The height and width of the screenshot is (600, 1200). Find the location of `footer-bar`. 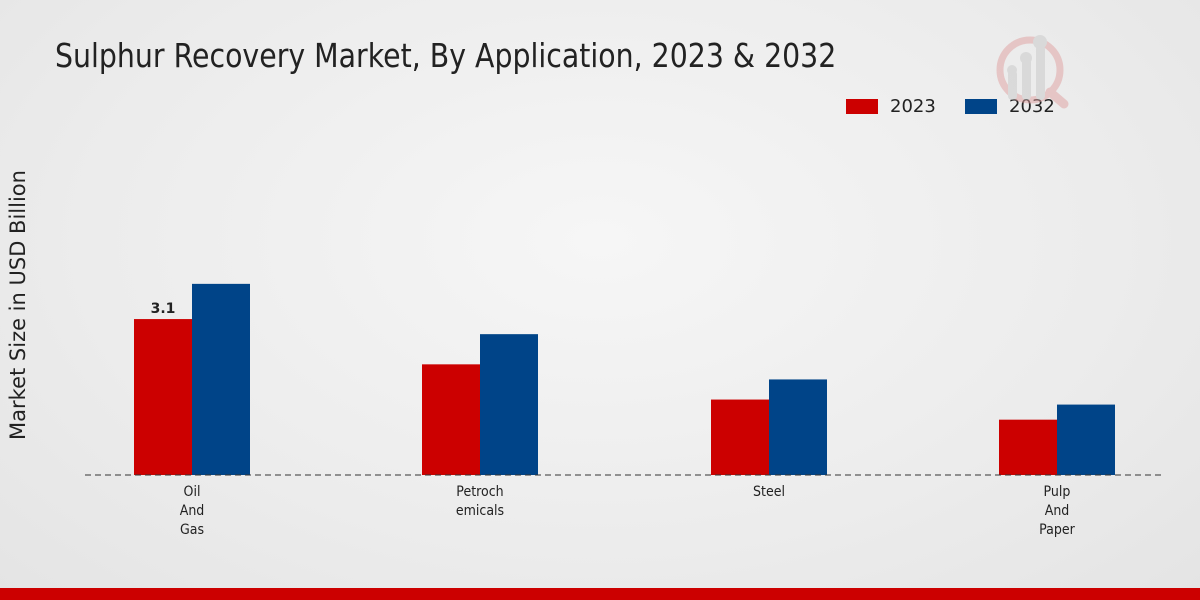

footer-bar is located at coordinates (600, 594).